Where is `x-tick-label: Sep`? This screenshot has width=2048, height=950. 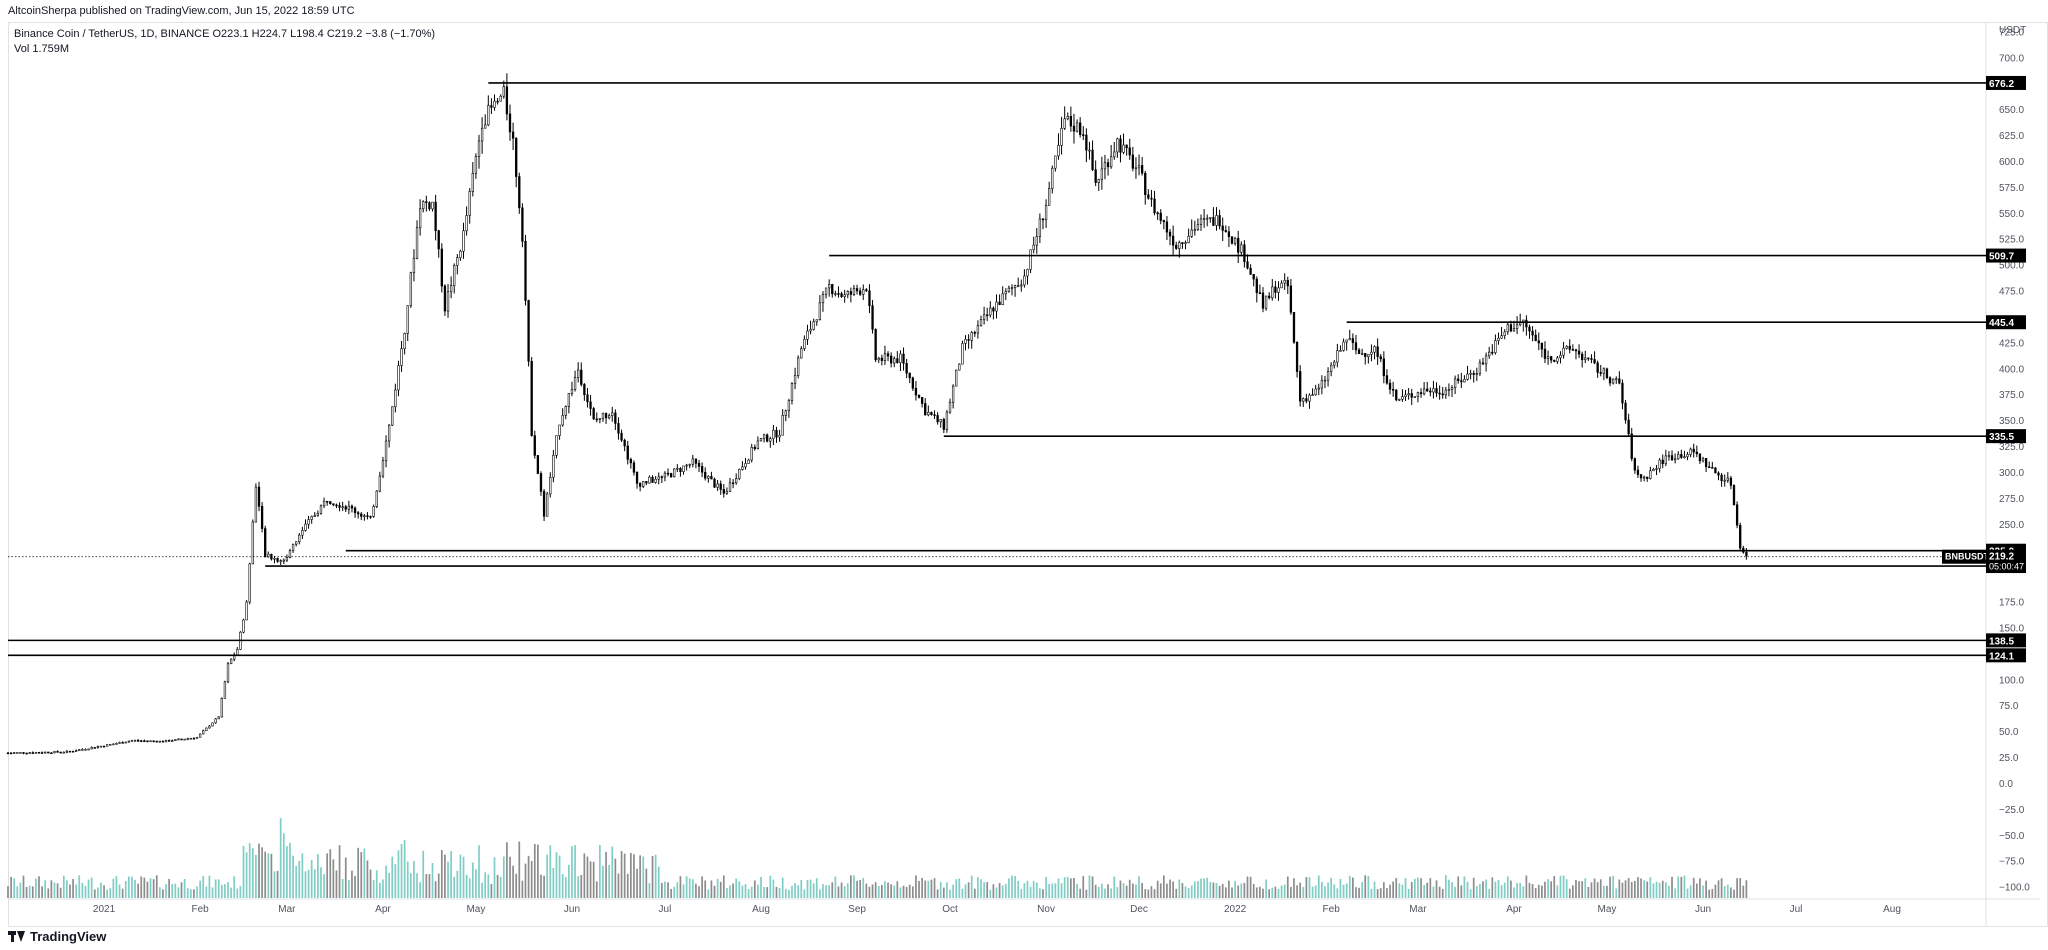 x-tick-label: Sep is located at coordinates (857, 909).